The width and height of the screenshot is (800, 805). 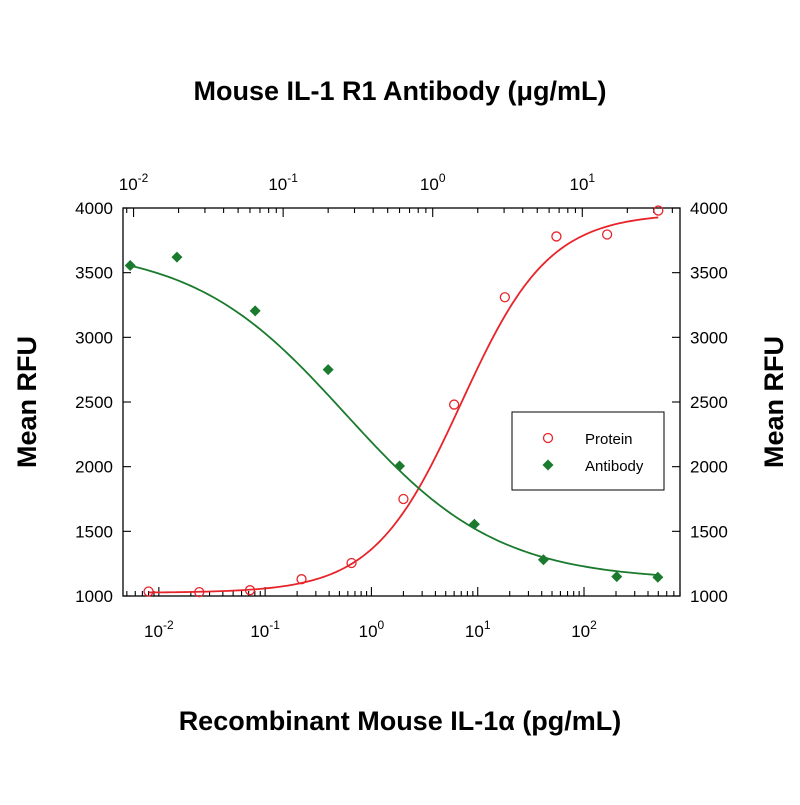 What do you see at coordinates (94, 402) in the screenshot?
I see `left-tick-label: 2500` at bounding box center [94, 402].